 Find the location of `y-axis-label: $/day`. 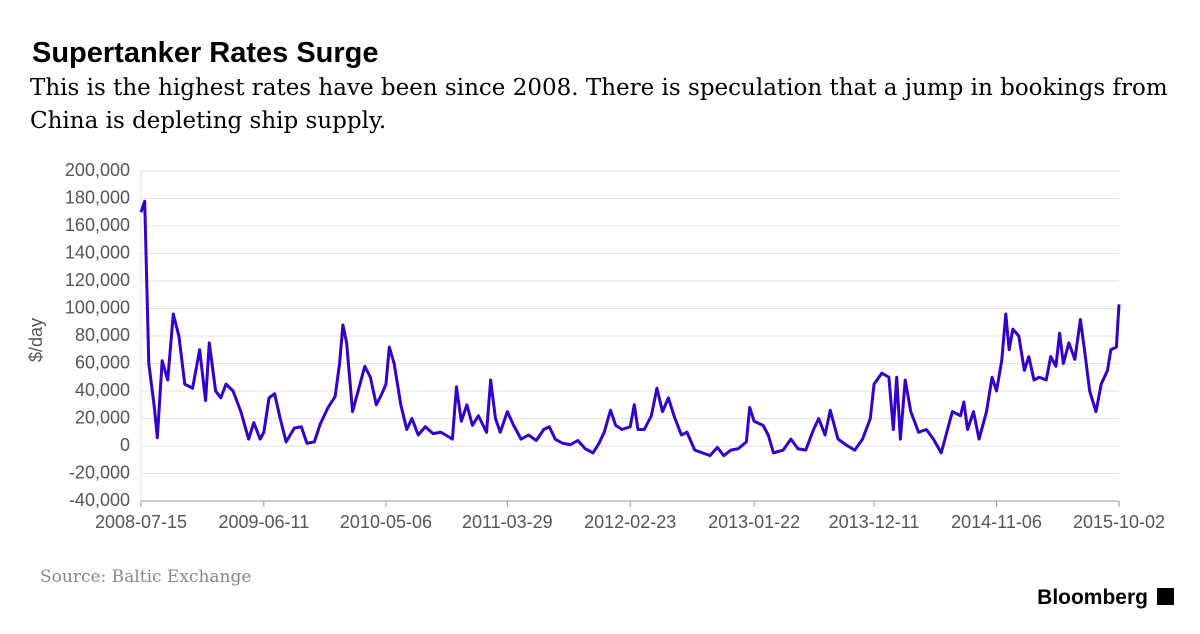

y-axis-label: $/day is located at coordinates (36, 340).